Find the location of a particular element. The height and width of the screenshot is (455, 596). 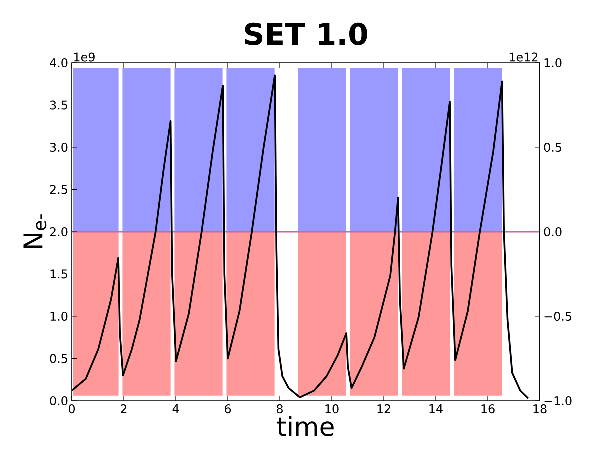

y-tick-label: 2.5 is located at coordinates (59, 189).